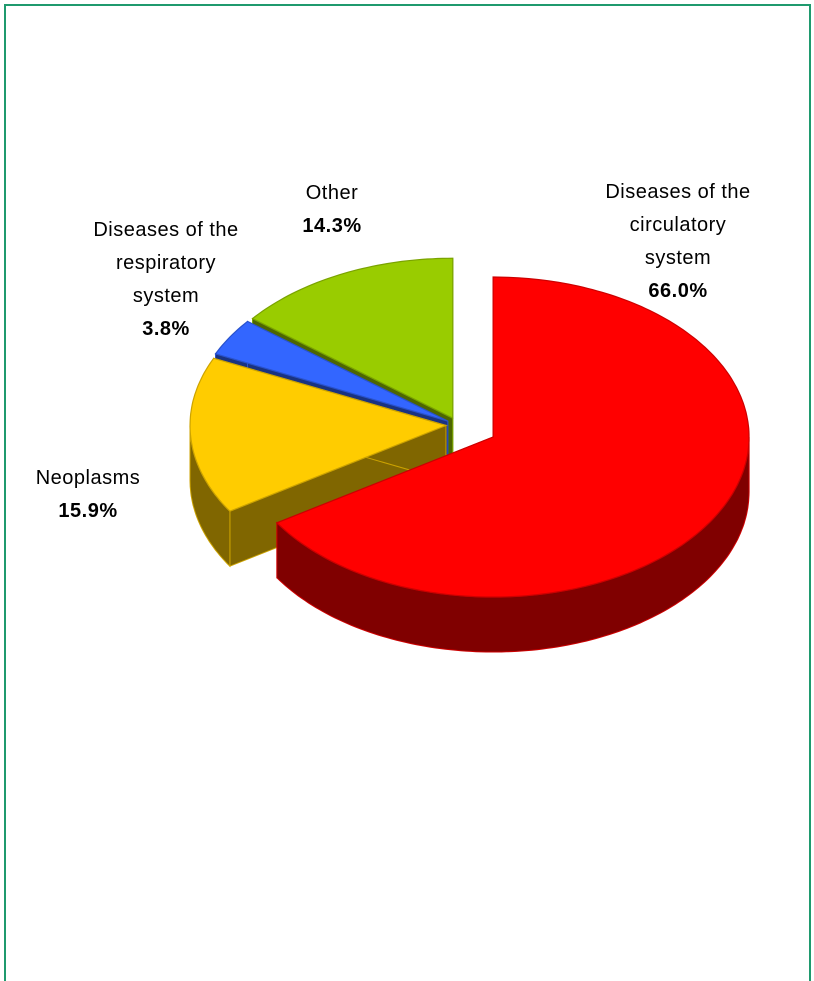 The height and width of the screenshot is (981, 814). Describe the element at coordinates (88, 511) in the screenshot. I see `value-label: 15.9%` at that location.